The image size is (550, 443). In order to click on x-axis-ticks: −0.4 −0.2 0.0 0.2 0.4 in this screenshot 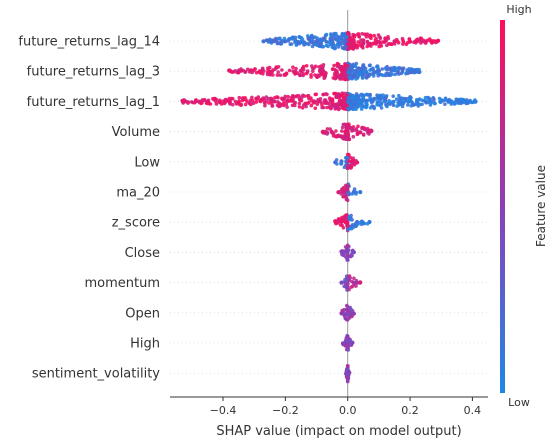, I will do `click(345, 407)`.